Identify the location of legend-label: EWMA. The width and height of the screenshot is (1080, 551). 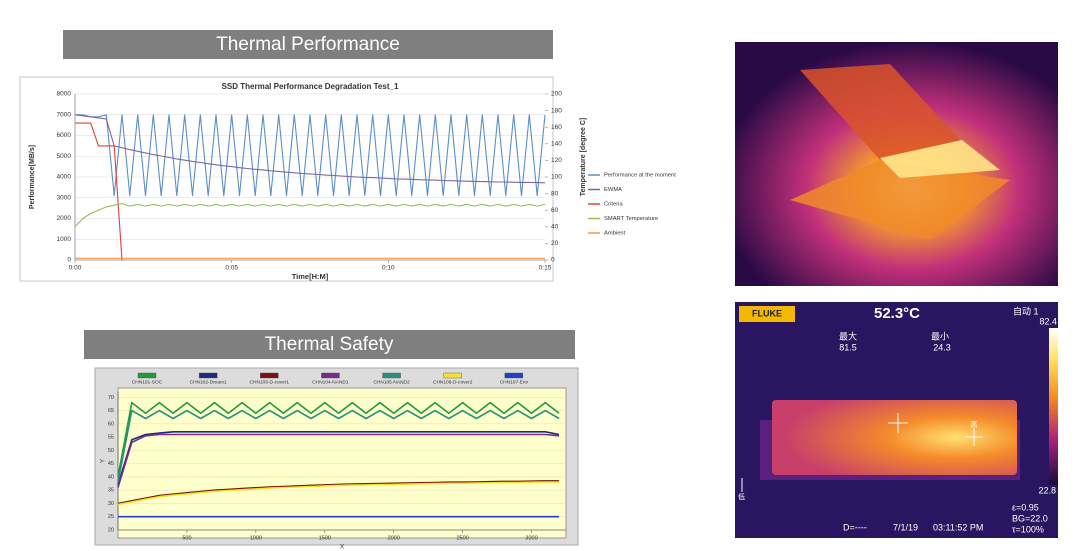
(613, 190).